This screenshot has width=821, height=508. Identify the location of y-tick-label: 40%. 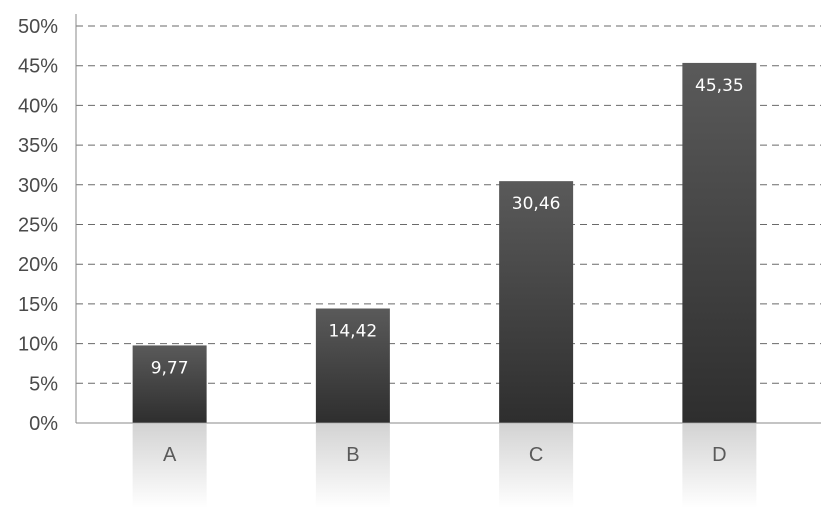
(38, 106).